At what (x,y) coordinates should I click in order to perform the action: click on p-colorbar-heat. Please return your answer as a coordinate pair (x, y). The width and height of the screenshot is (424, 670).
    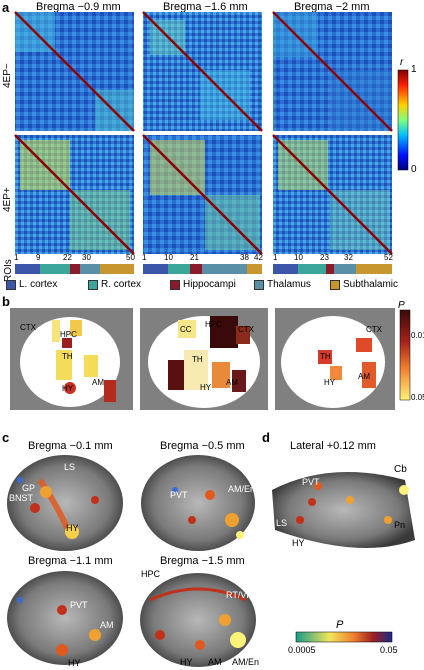
    Looking at the image, I should click on (405, 355).